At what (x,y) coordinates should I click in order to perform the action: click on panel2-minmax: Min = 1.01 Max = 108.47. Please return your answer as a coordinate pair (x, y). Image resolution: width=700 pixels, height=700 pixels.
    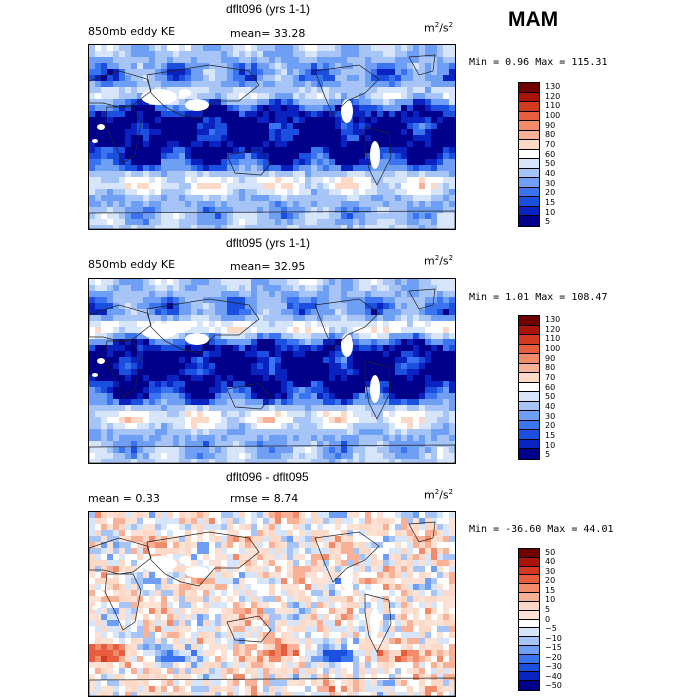
    Looking at the image, I should click on (538, 297).